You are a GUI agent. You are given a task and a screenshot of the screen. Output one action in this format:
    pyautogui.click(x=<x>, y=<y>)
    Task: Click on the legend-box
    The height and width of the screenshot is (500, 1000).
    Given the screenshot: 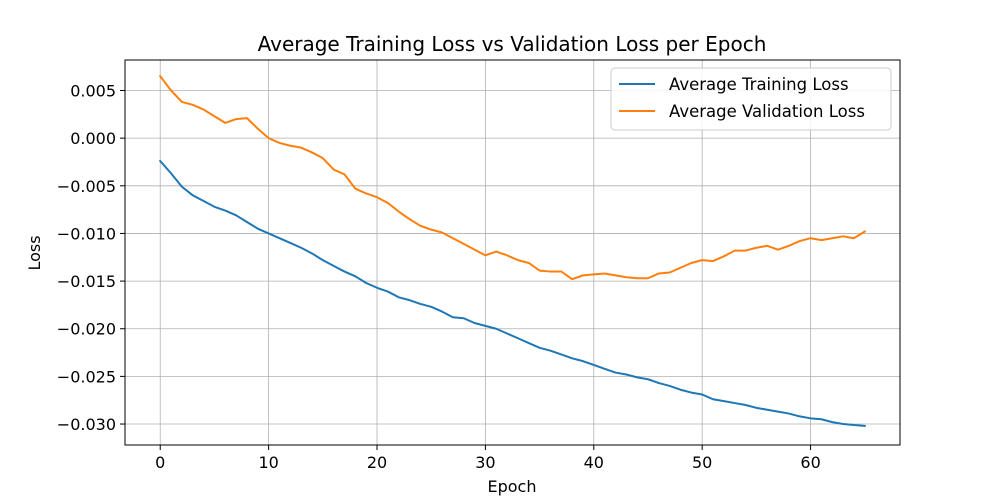 What is the action you would take?
    pyautogui.click(x=751, y=99)
    